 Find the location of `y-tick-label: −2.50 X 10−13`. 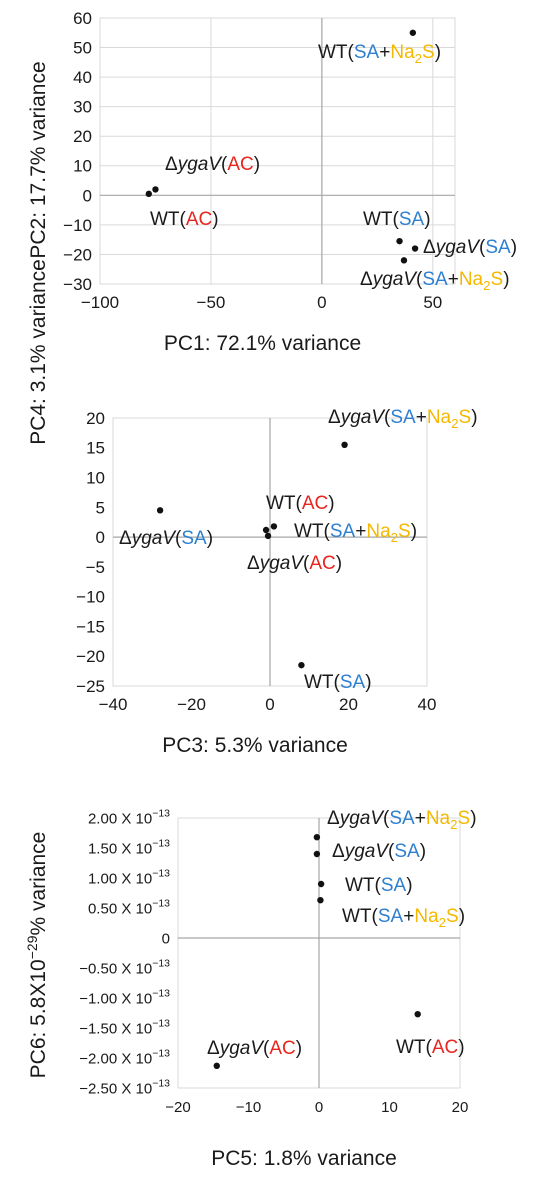

y-tick-label: −2.50 X 10−13 is located at coordinates (124, 1088).